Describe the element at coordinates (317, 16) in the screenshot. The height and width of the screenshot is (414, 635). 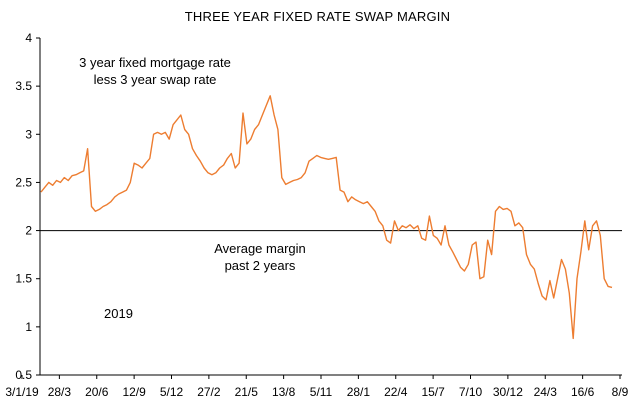
I see `chart-title: THREE YEAR FIXED RATE SWAP MARGIN` at that location.